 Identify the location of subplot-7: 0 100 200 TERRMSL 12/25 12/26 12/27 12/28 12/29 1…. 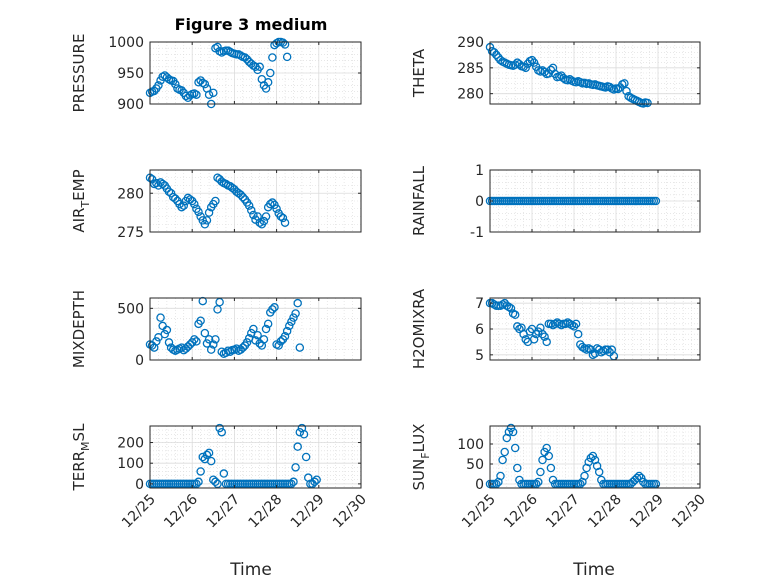
(220, 477).